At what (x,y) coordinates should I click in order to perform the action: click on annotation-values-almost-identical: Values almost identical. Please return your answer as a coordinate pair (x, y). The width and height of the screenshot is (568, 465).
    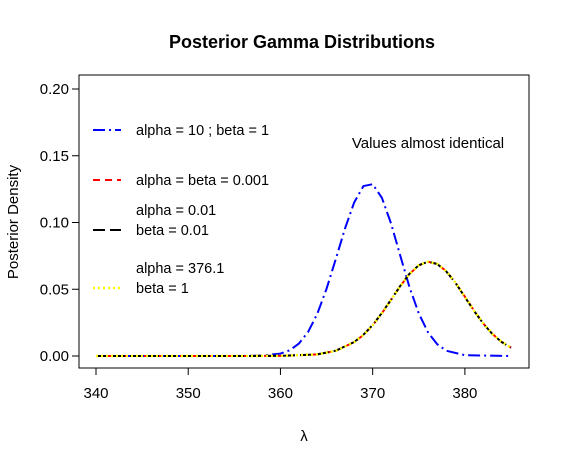
    Looking at the image, I should click on (428, 143).